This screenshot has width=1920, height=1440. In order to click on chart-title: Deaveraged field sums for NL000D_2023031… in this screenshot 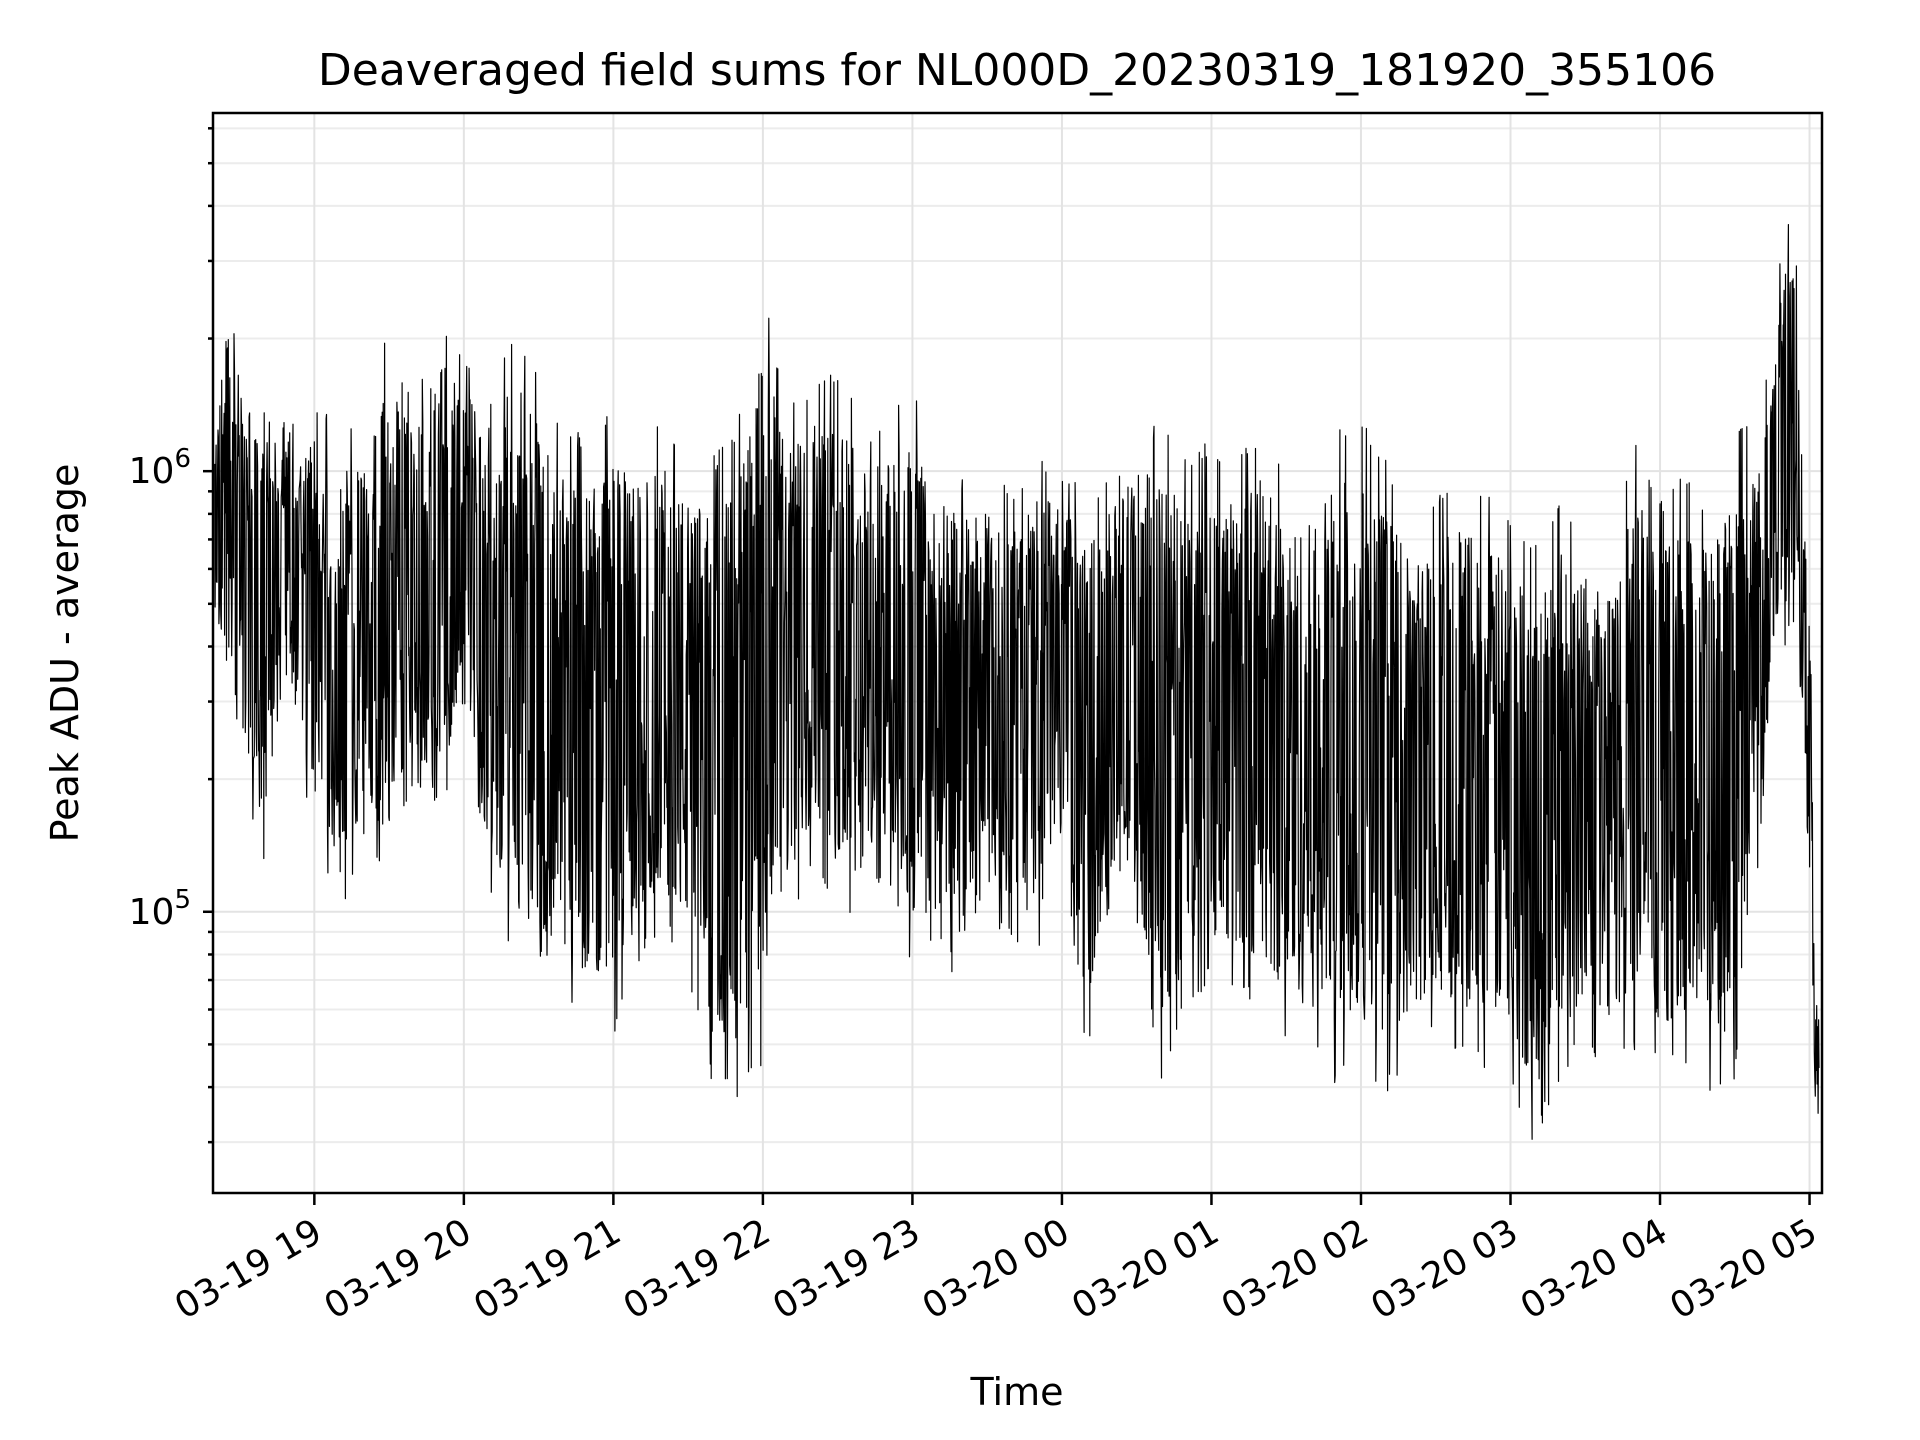, I will do `click(1017, 70)`.